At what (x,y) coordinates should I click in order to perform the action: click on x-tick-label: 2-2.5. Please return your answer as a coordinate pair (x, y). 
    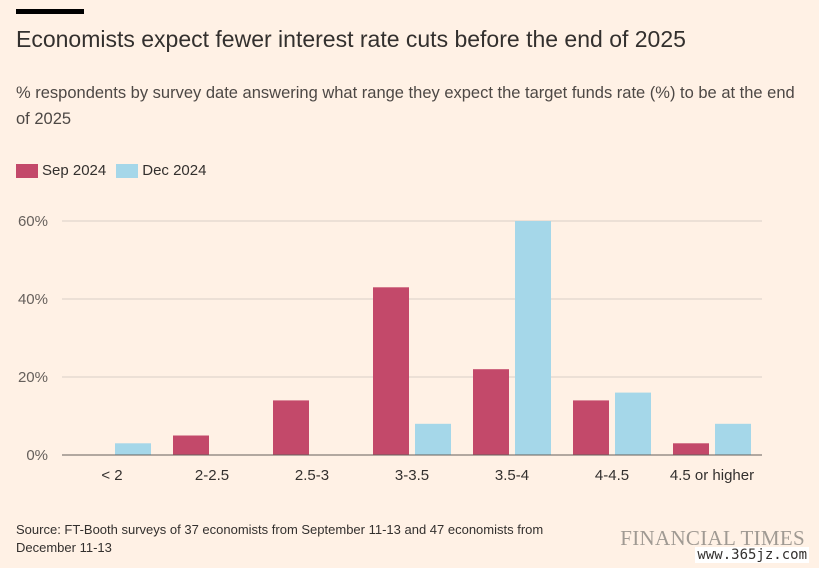
    Looking at the image, I should click on (212, 475).